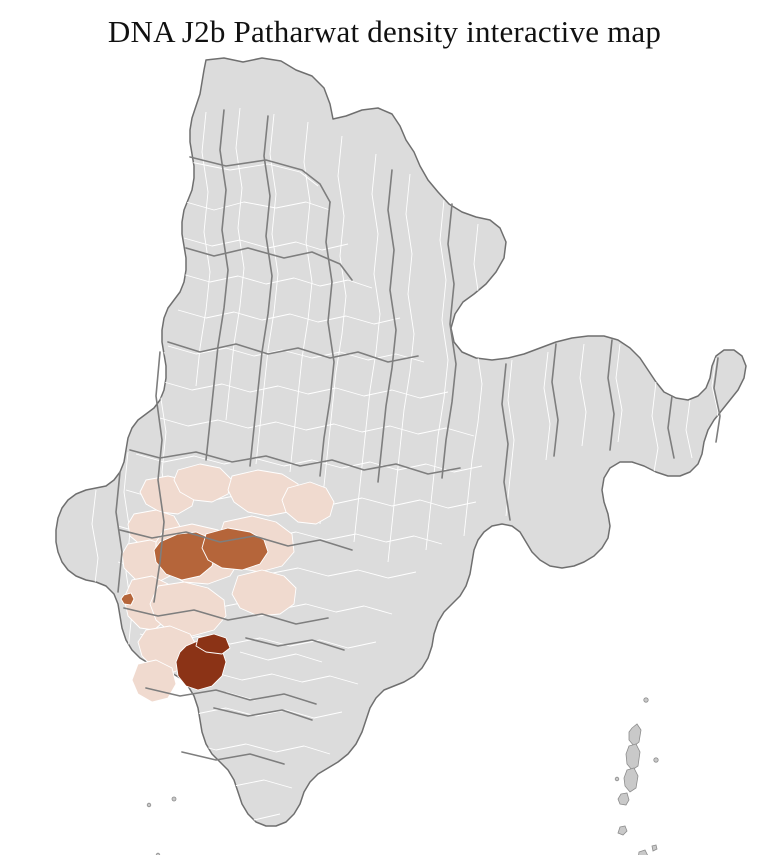 The width and height of the screenshot is (769, 855). I want to click on region-buldhana, so click(308, 503).